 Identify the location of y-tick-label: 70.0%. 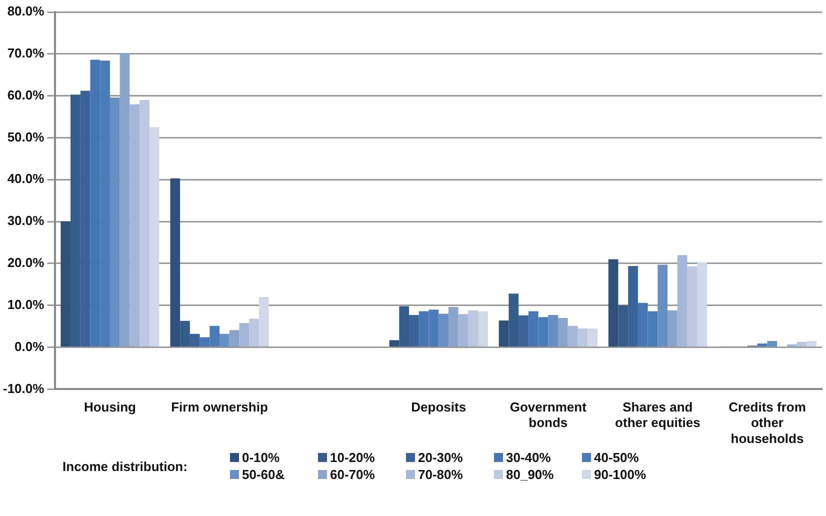
(26, 52).